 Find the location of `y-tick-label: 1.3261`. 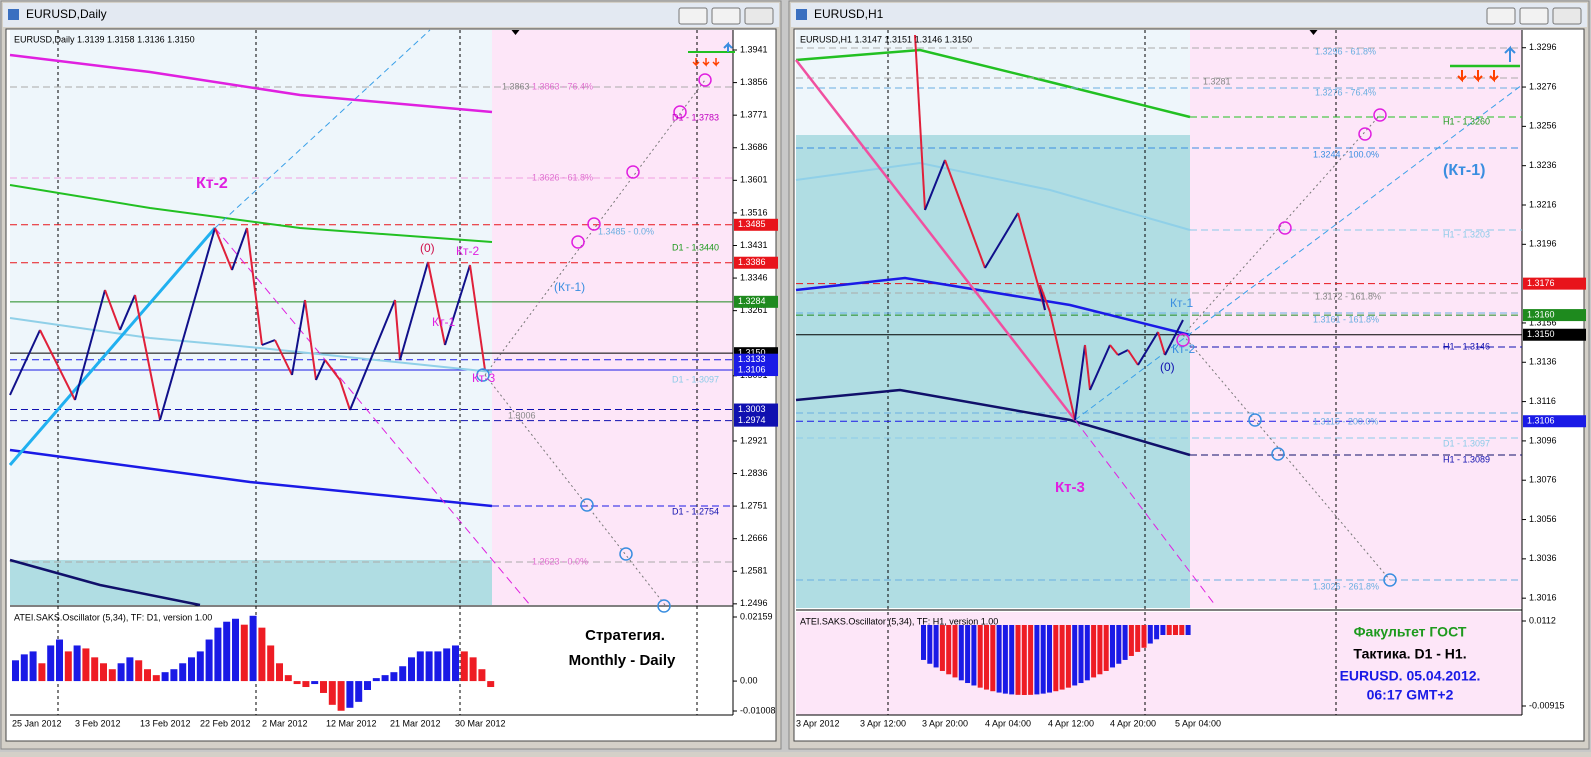

y-tick-label: 1.3261 is located at coordinates (754, 310).